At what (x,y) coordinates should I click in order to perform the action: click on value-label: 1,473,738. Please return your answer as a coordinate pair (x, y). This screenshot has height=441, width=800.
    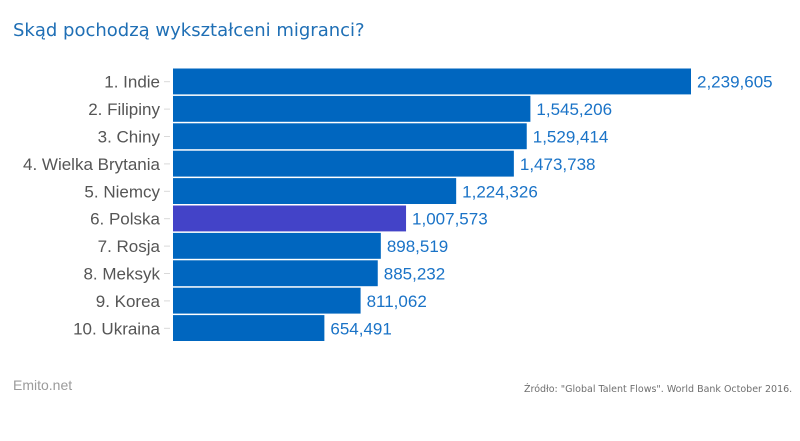
    Looking at the image, I should click on (558, 164).